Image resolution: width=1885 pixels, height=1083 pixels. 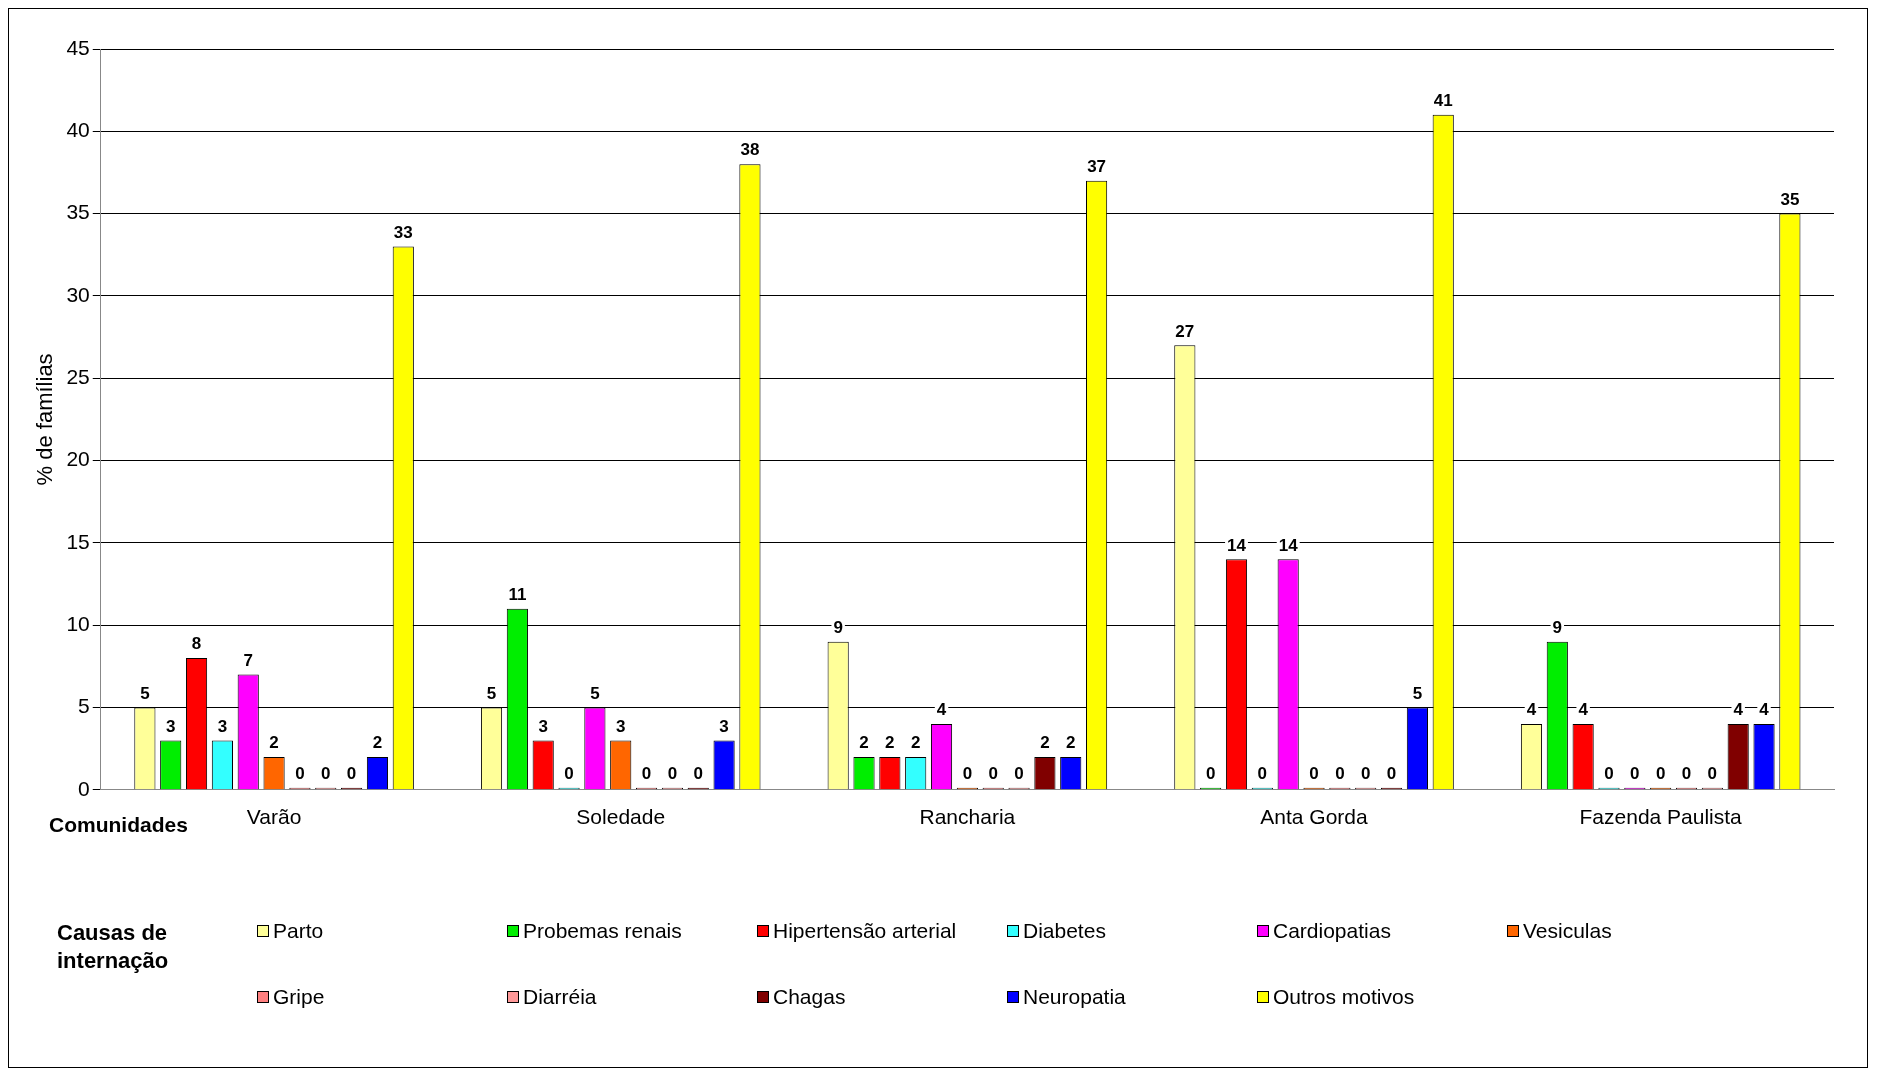 I want to click on legend-label: Hipertensão arterial, so click(x=865, y=931).